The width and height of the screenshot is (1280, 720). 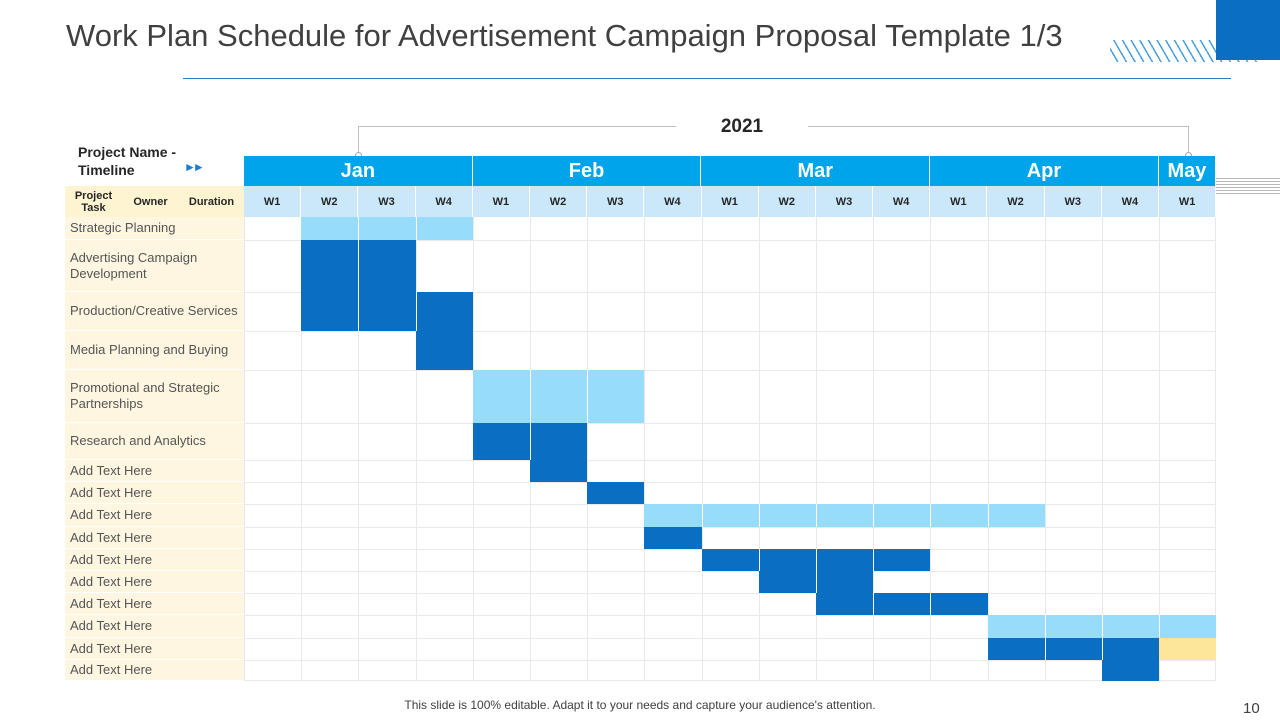 What do you see at coordinates (1044, 171) in the screenshot?
I see `month-apr: Apr` at bounding box center [1044, 171].